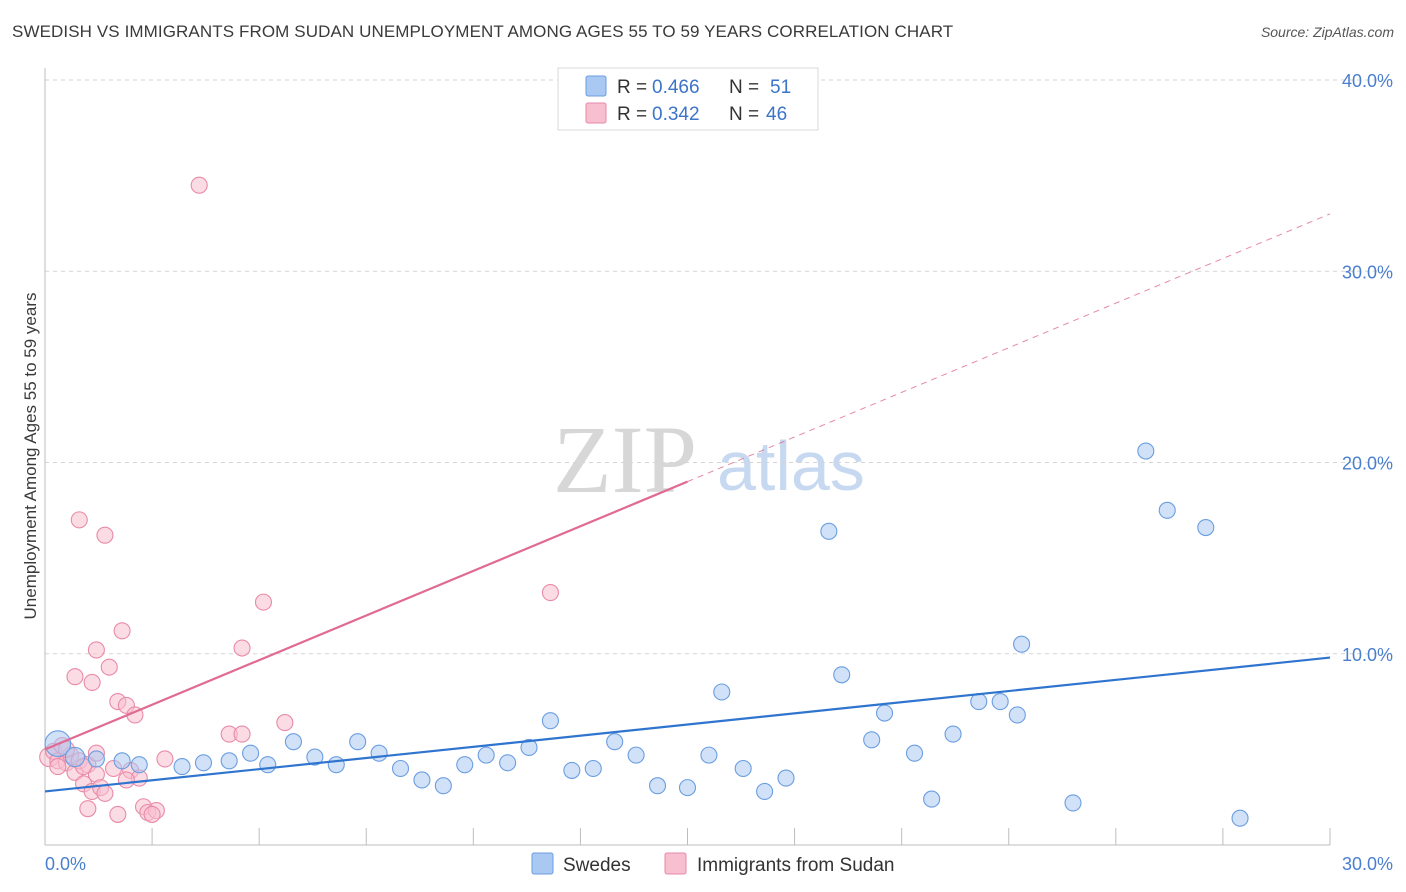  I want to click on legend-bottom-swatch-swedes, so click(542, 863).